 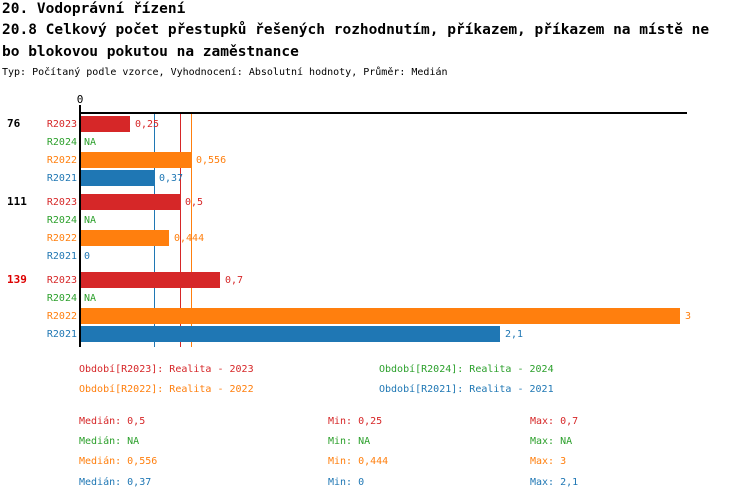 What do you see at coordinates (554, 482) in the screenshot?
I see `stat-max-r2021: Max: 2,1` at bounding box center [554, 482].